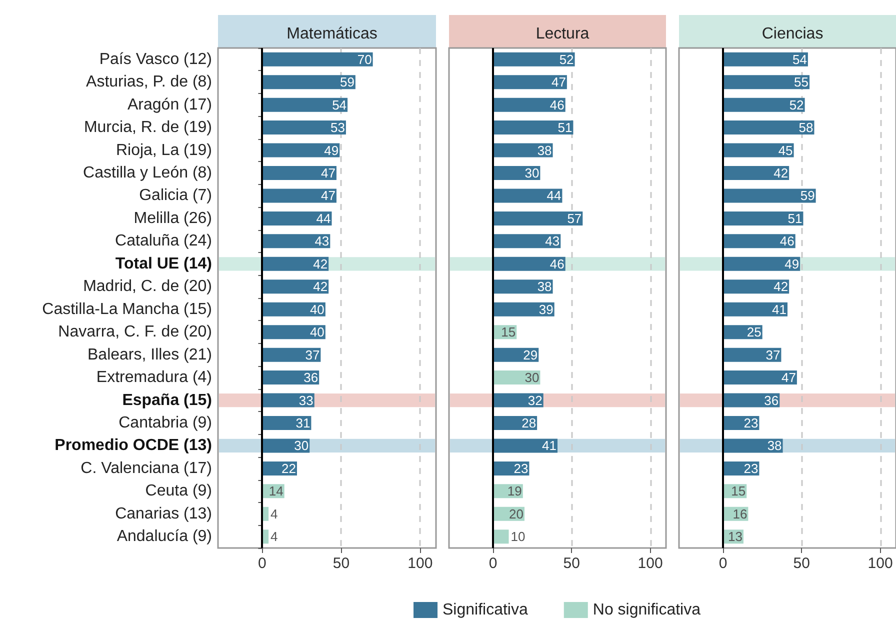 Image resolution: width=896 pixels, height=623 pixels. What do you see at coordinates (133, 445) in the screenshot?
I see `y-tick-label: Promedio OCDE (13)` at bounding box center [133, 445].